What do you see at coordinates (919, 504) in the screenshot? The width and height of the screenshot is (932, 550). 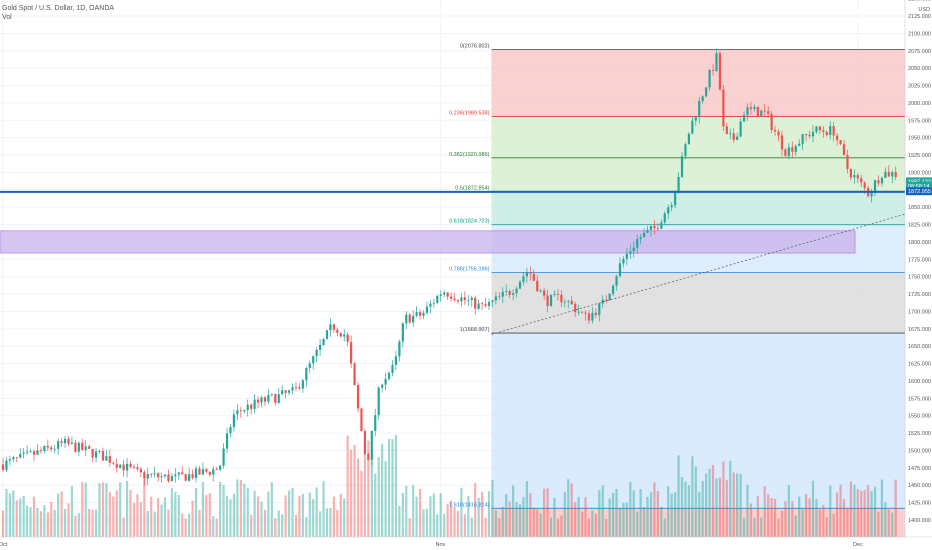 I see `price-tick-label: 1425.000` at bounding box center [919, 504].